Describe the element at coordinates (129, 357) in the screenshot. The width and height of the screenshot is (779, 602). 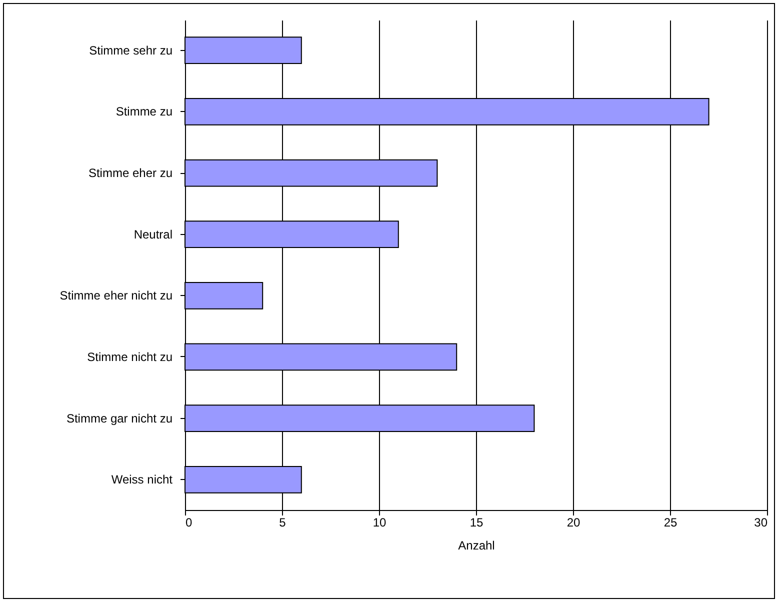
I see `y-tick-label: Stimme nicht zu` at that location.